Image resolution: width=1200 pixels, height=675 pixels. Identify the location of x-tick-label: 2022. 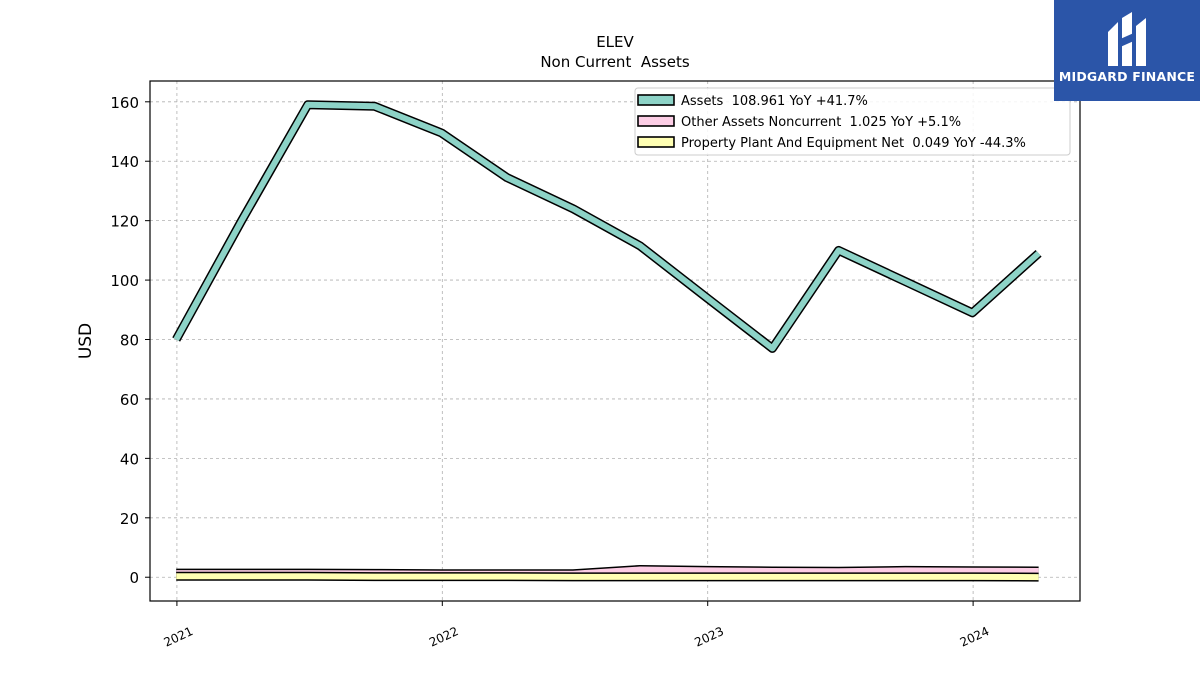
(444, 637).